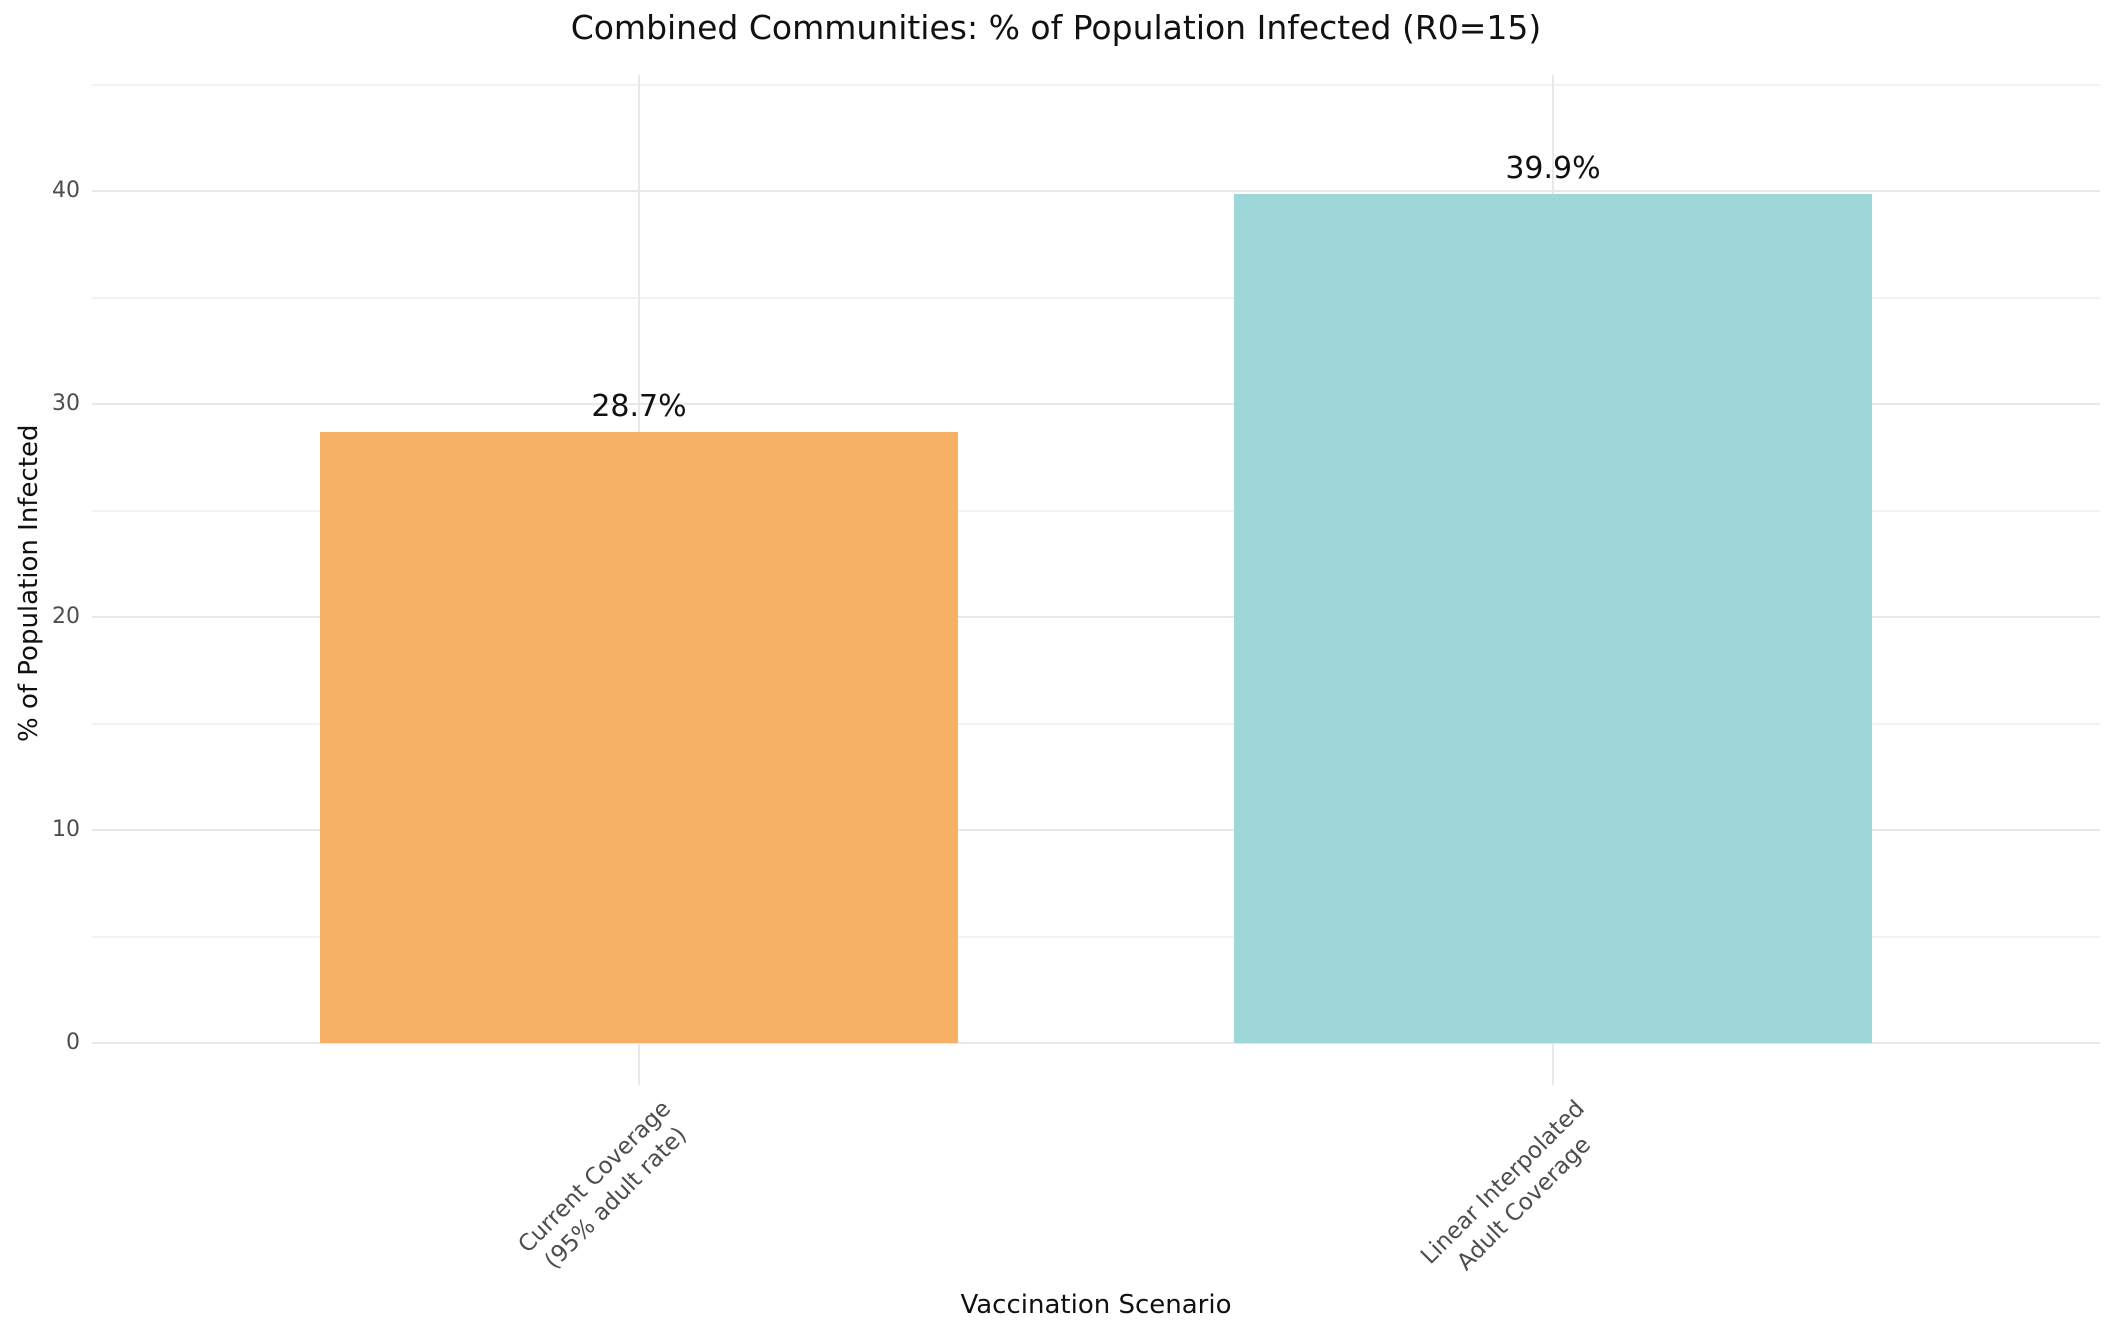 This screenshot has width=2112, height=1344. What do you see at coordinates (66, 191) in the screenshot?
I see `y-tick-label: 40` at bounding box center [66, 191].